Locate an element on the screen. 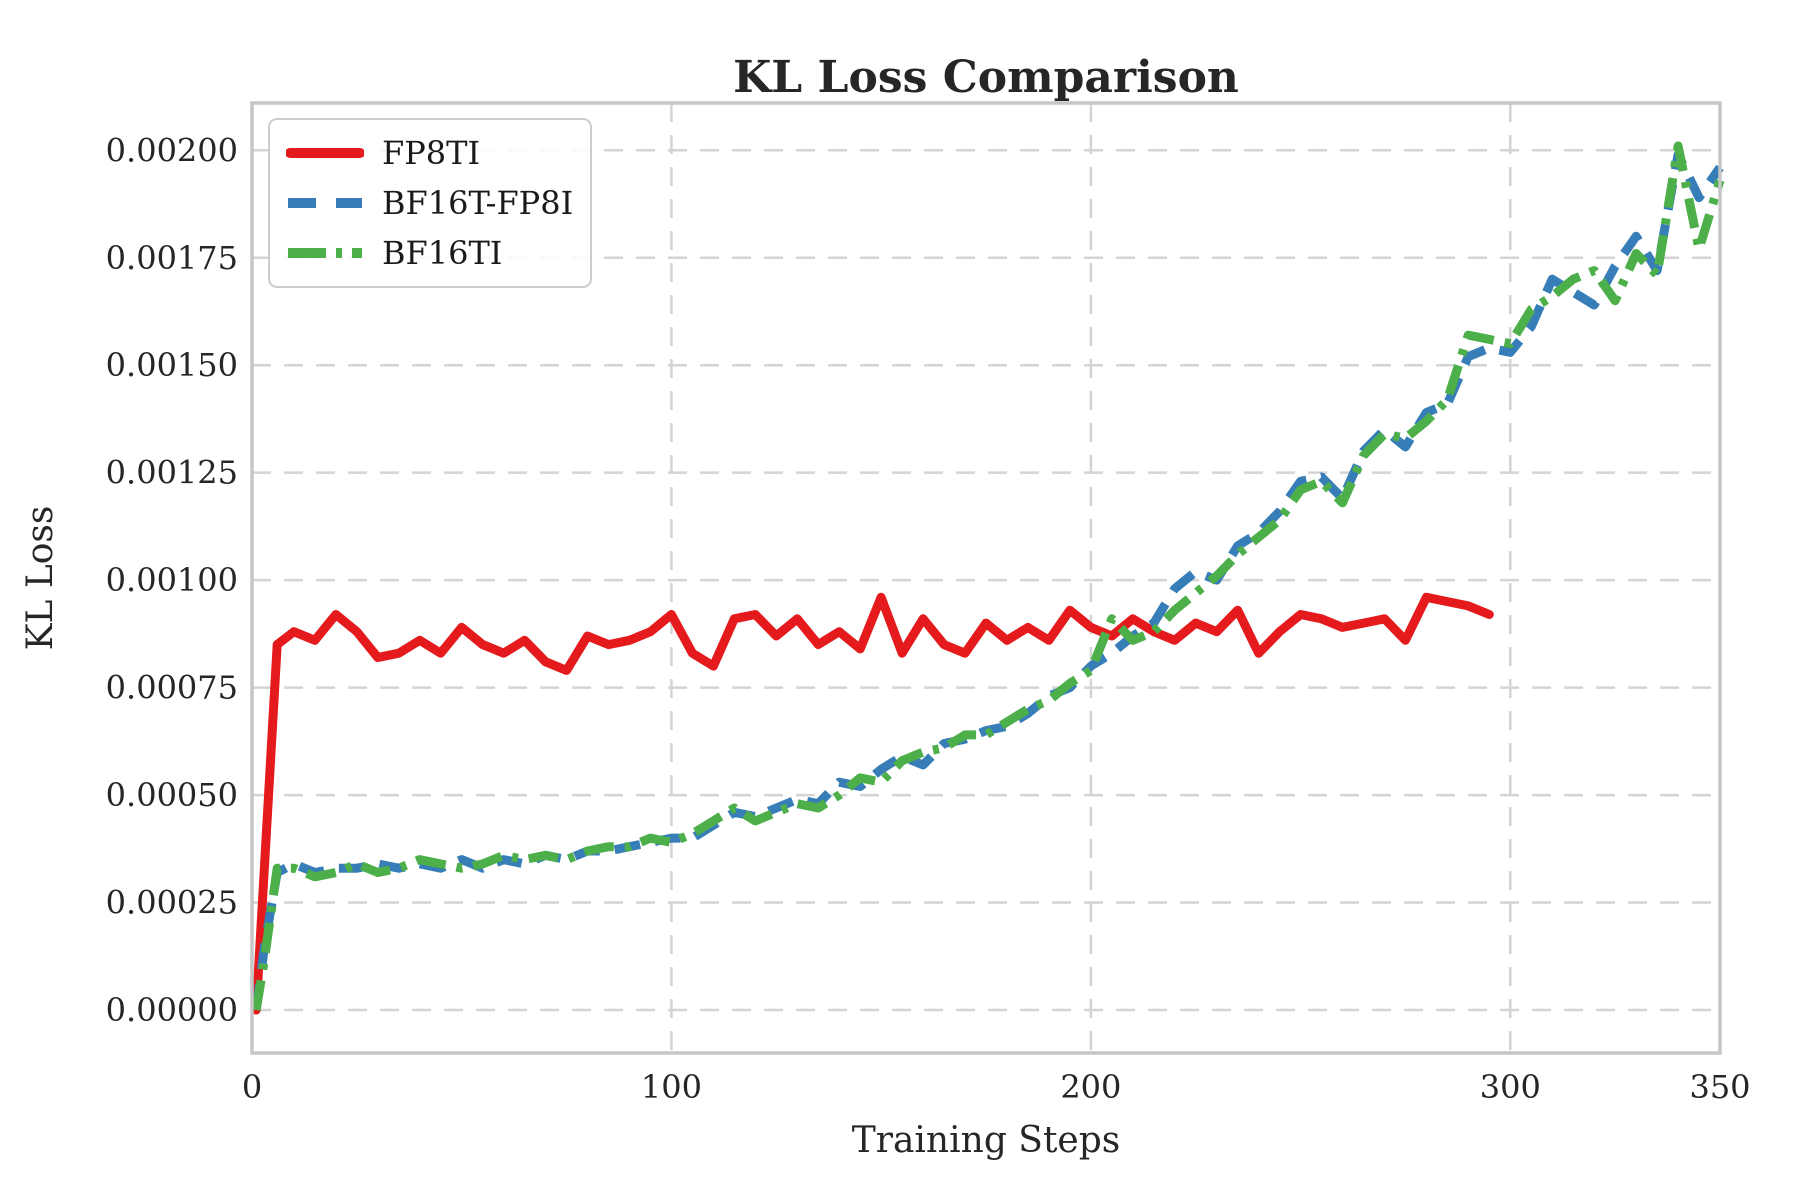 The image size is (1800, 1200). x-tick-label: 300 is located at coordinates (1510, 1087).